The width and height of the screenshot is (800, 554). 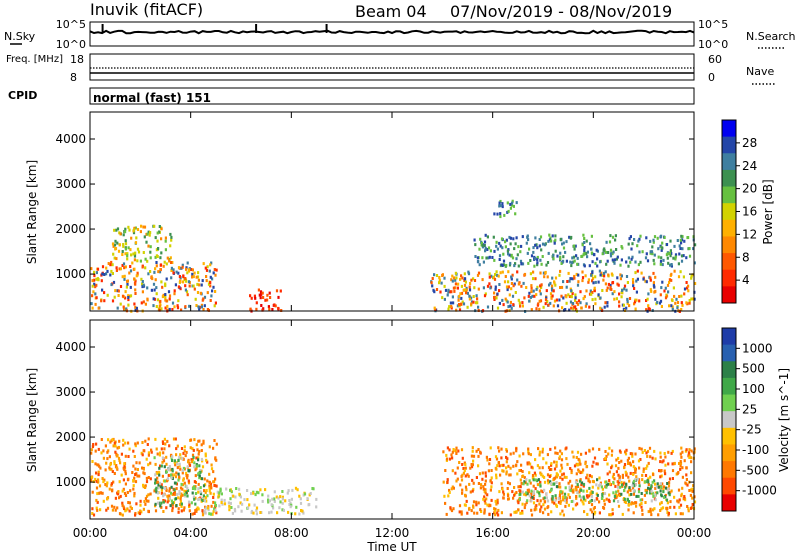 What do you see at coordinates (393, 477) in the screenshot?
I see `velocity-echoes` at bounding box center [393, 477].